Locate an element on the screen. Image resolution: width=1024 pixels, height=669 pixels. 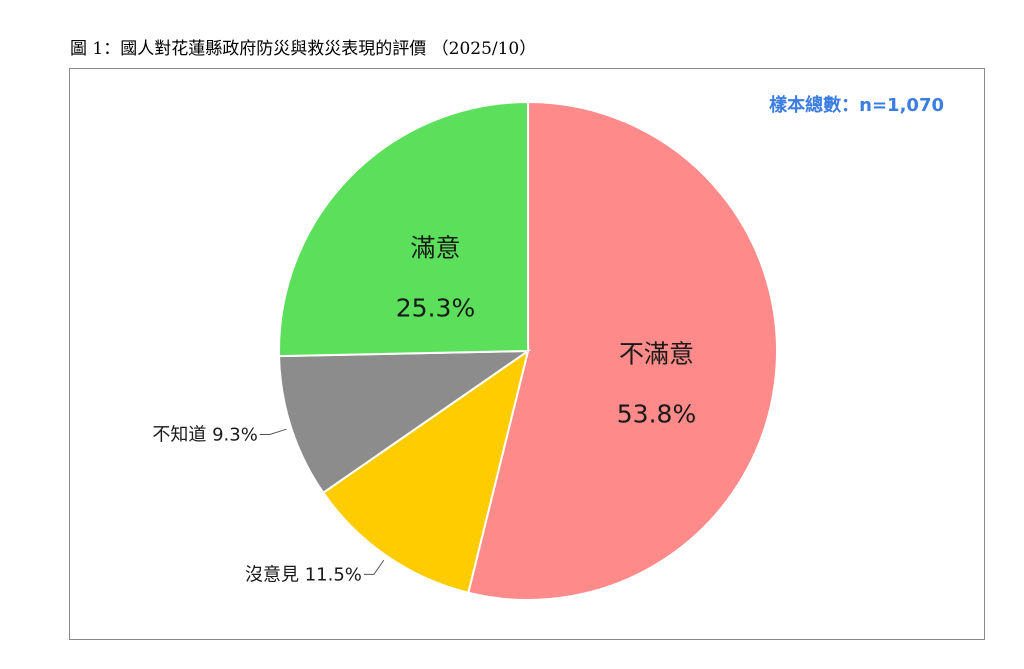
pie-slice-no-opinion is located at coordinates (425, 471).